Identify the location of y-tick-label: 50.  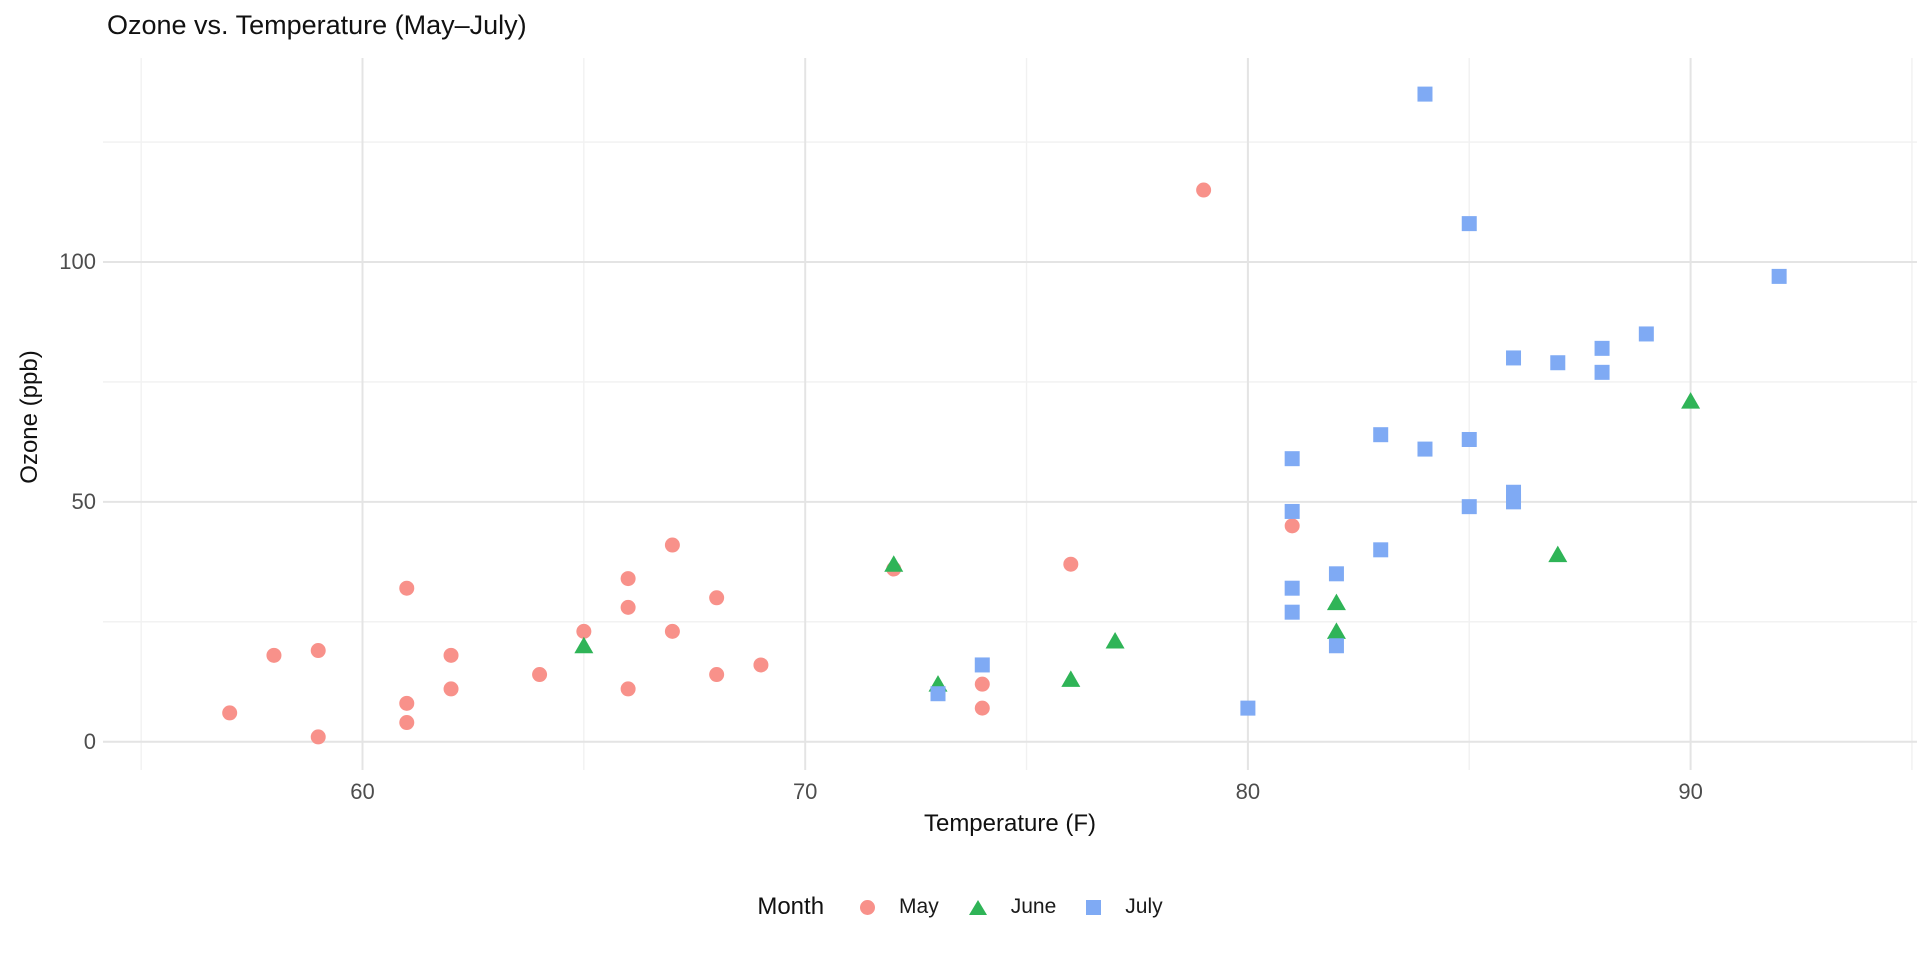
(83, 501).